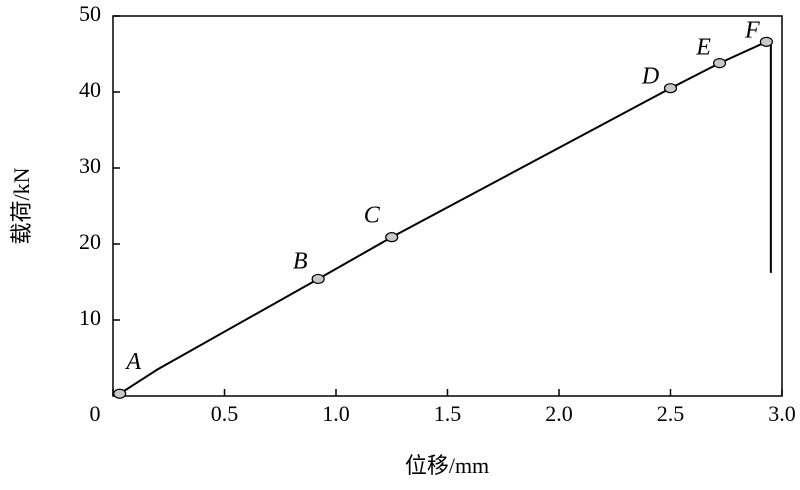 Image resolution: width=800 pixels, height=490 pixels. I want to click on x-tick-label: 2.0, so click(559, 413).